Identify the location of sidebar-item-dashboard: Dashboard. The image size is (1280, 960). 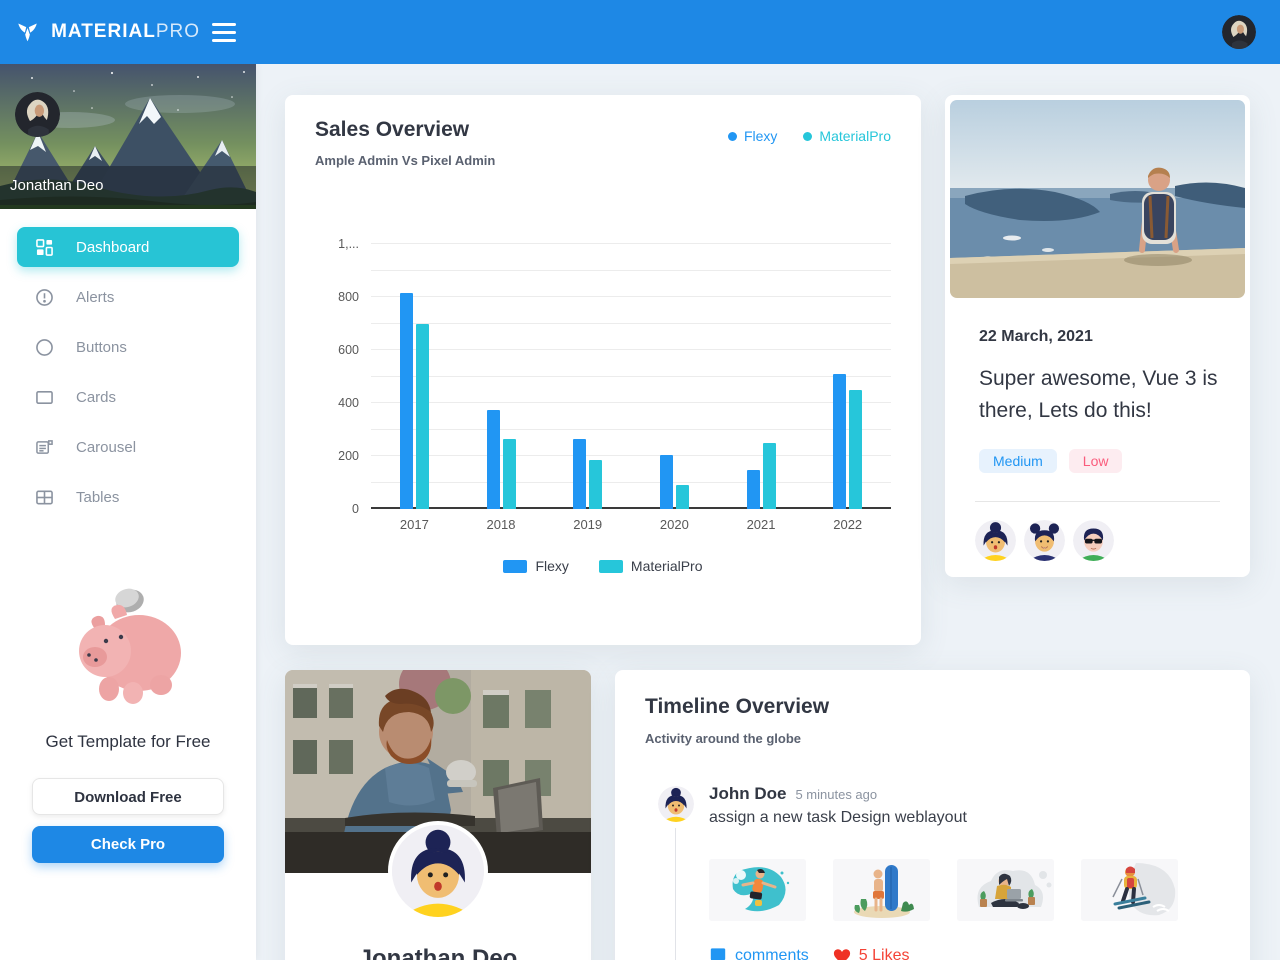
(128, 247).